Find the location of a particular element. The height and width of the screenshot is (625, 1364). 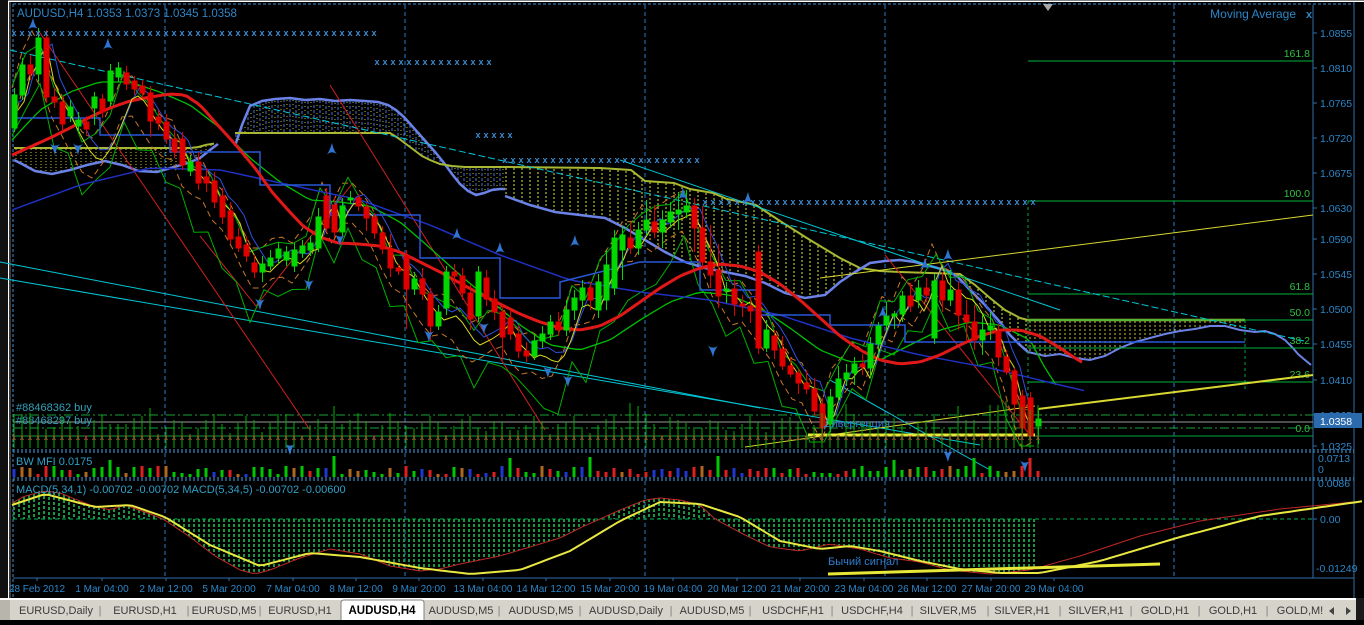

svg-text: 28 Feb 2012 is located at coordinates (37, 589).